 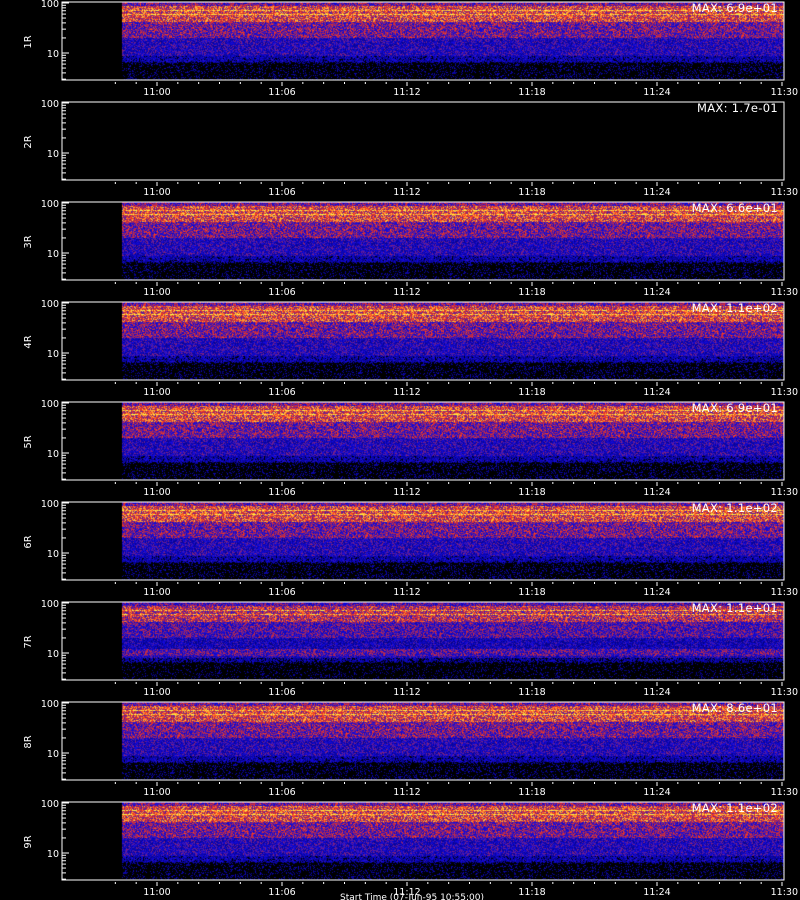 What do you see at coordinates (412, 896) in the screenshot?
I see `start-time-label: Start Time (07-Jun-95 10:55:00)` at bounding box center [412, 896].